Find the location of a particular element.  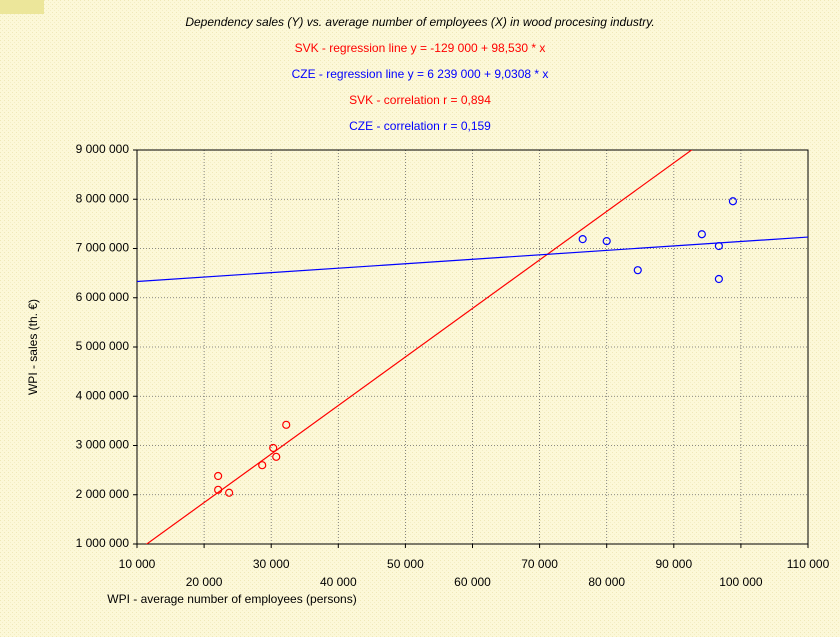

annotation: CZE - correlation r = 0,159 is located at coordinates (420, 126).